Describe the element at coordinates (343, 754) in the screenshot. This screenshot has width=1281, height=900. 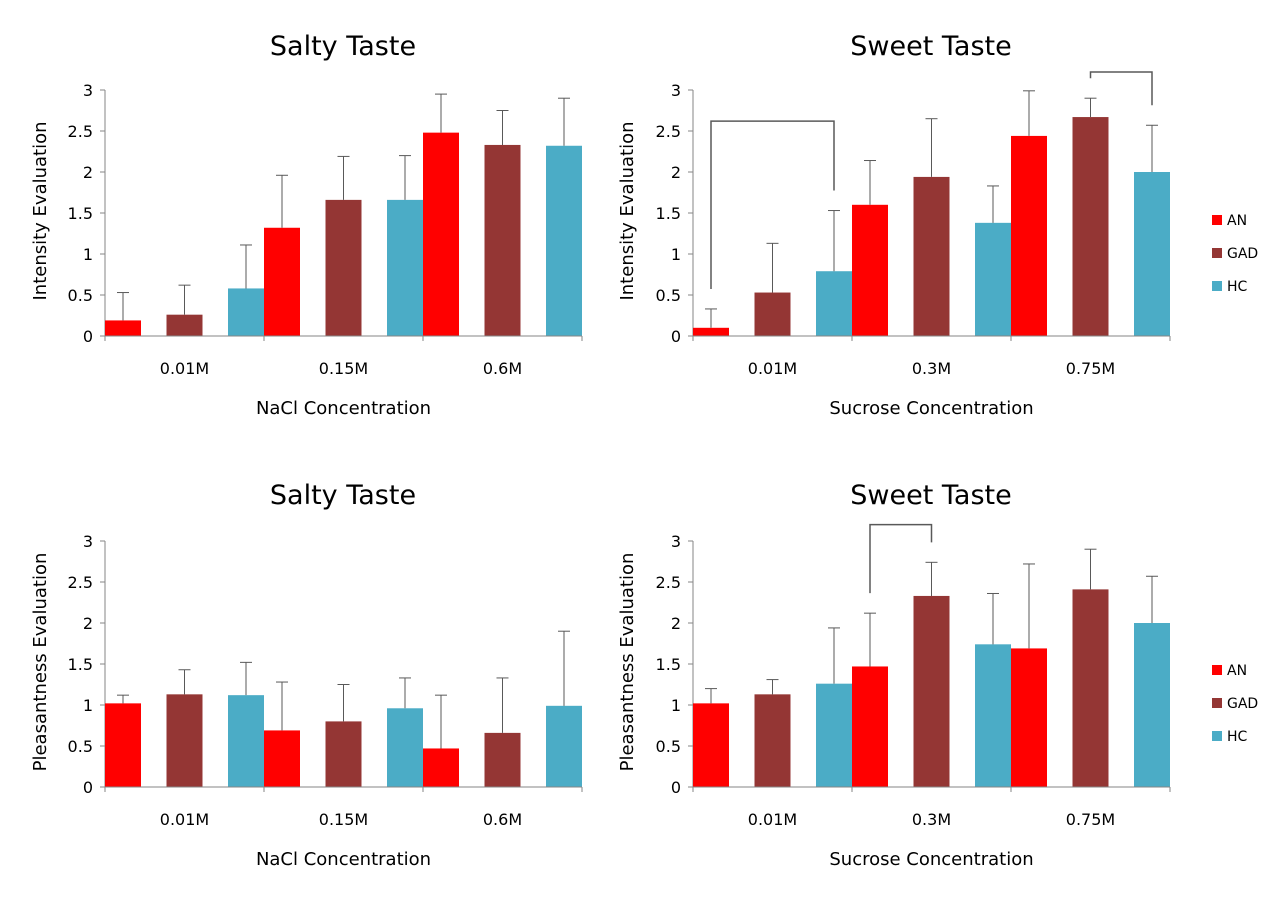
I see `bar-gad-0.15M` at that location.